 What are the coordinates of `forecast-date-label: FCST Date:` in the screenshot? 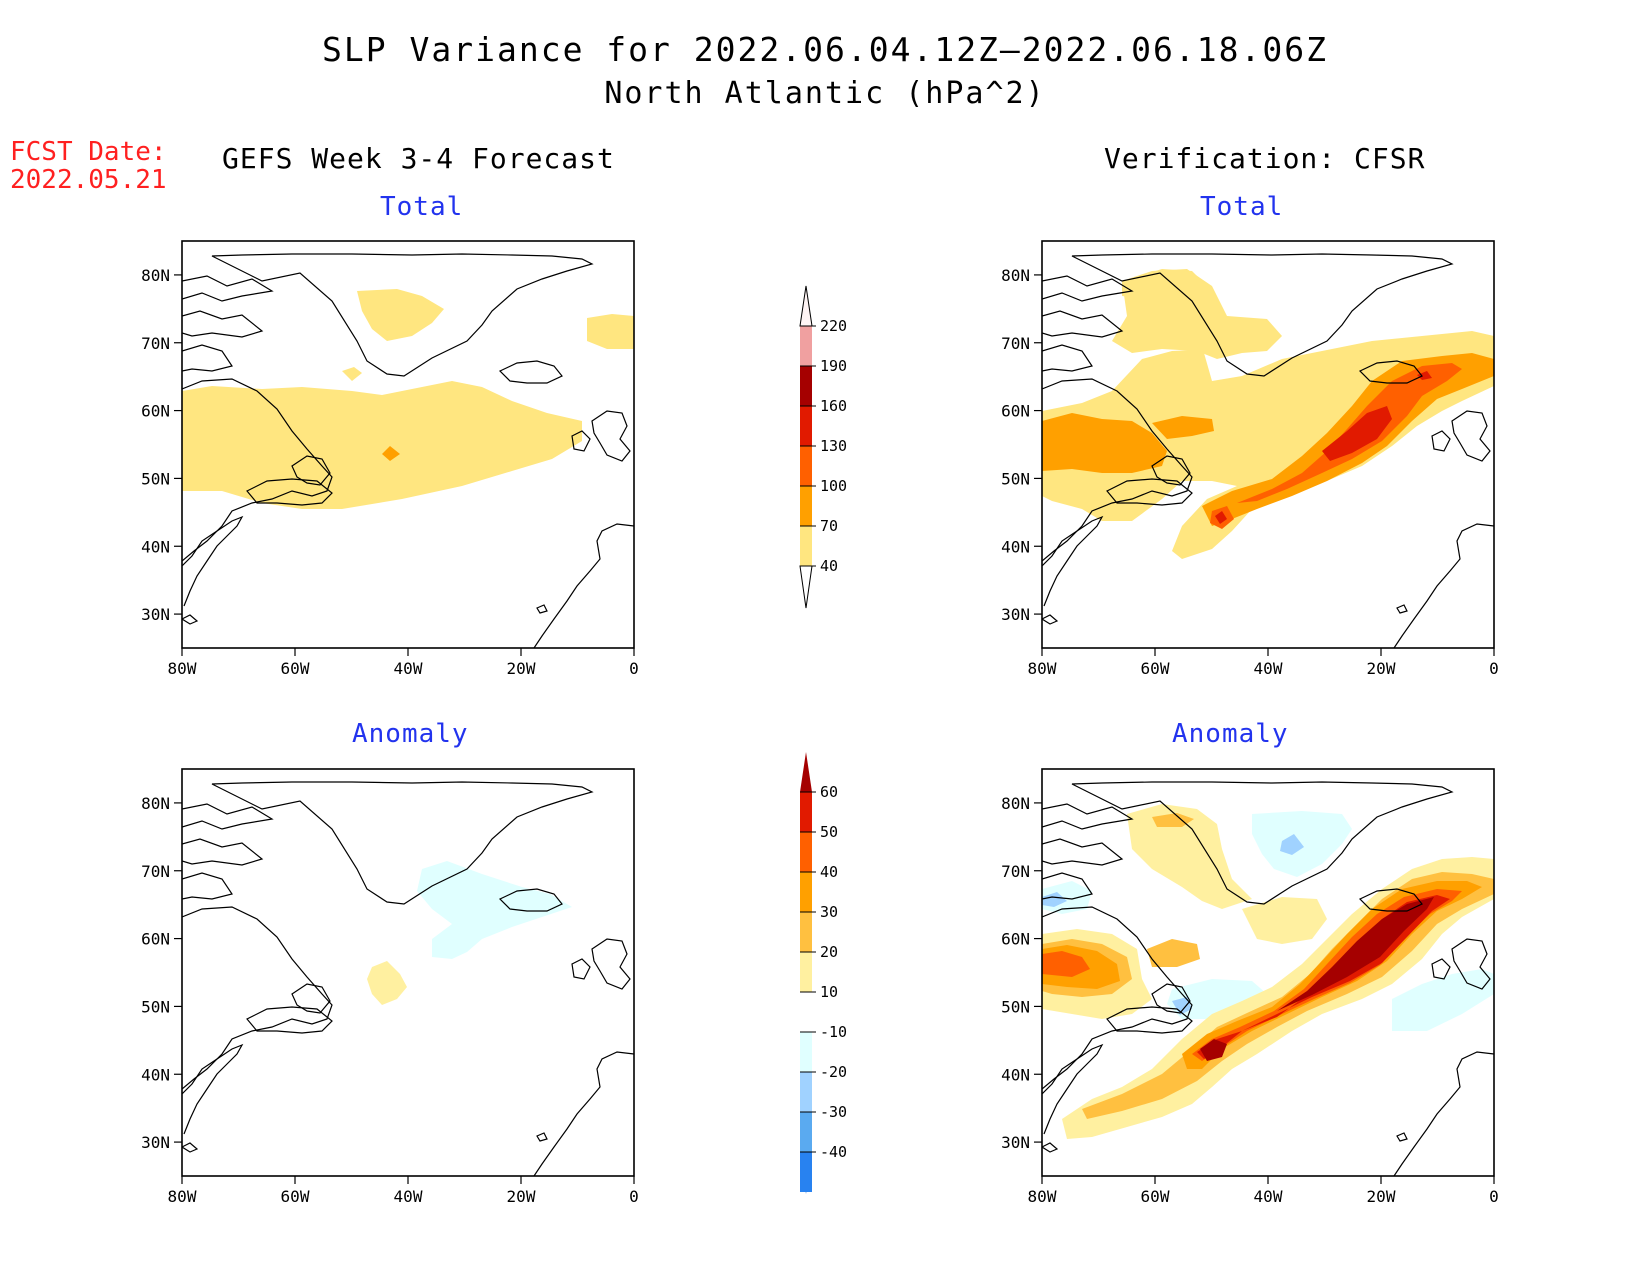 It's located at (88, 152).